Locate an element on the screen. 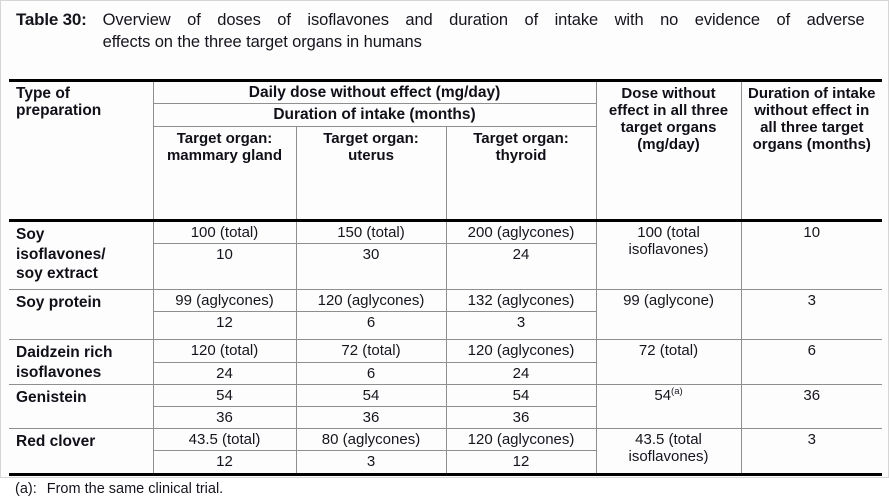  table-footnote: (a): From the same clinical trial. is located at coordinates (451, 489).